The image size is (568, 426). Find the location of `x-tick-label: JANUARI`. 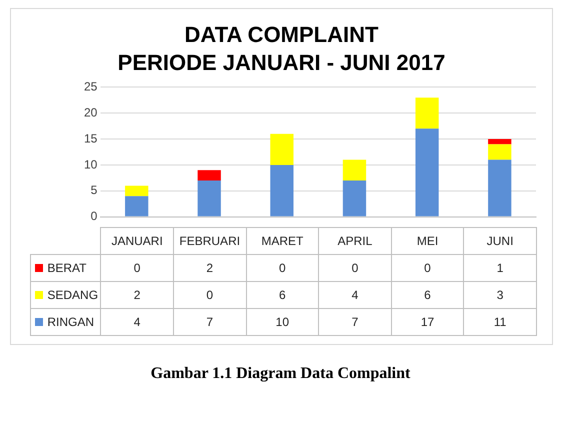

x-tick-label: JANUARI is located at coordinates (137, 241).